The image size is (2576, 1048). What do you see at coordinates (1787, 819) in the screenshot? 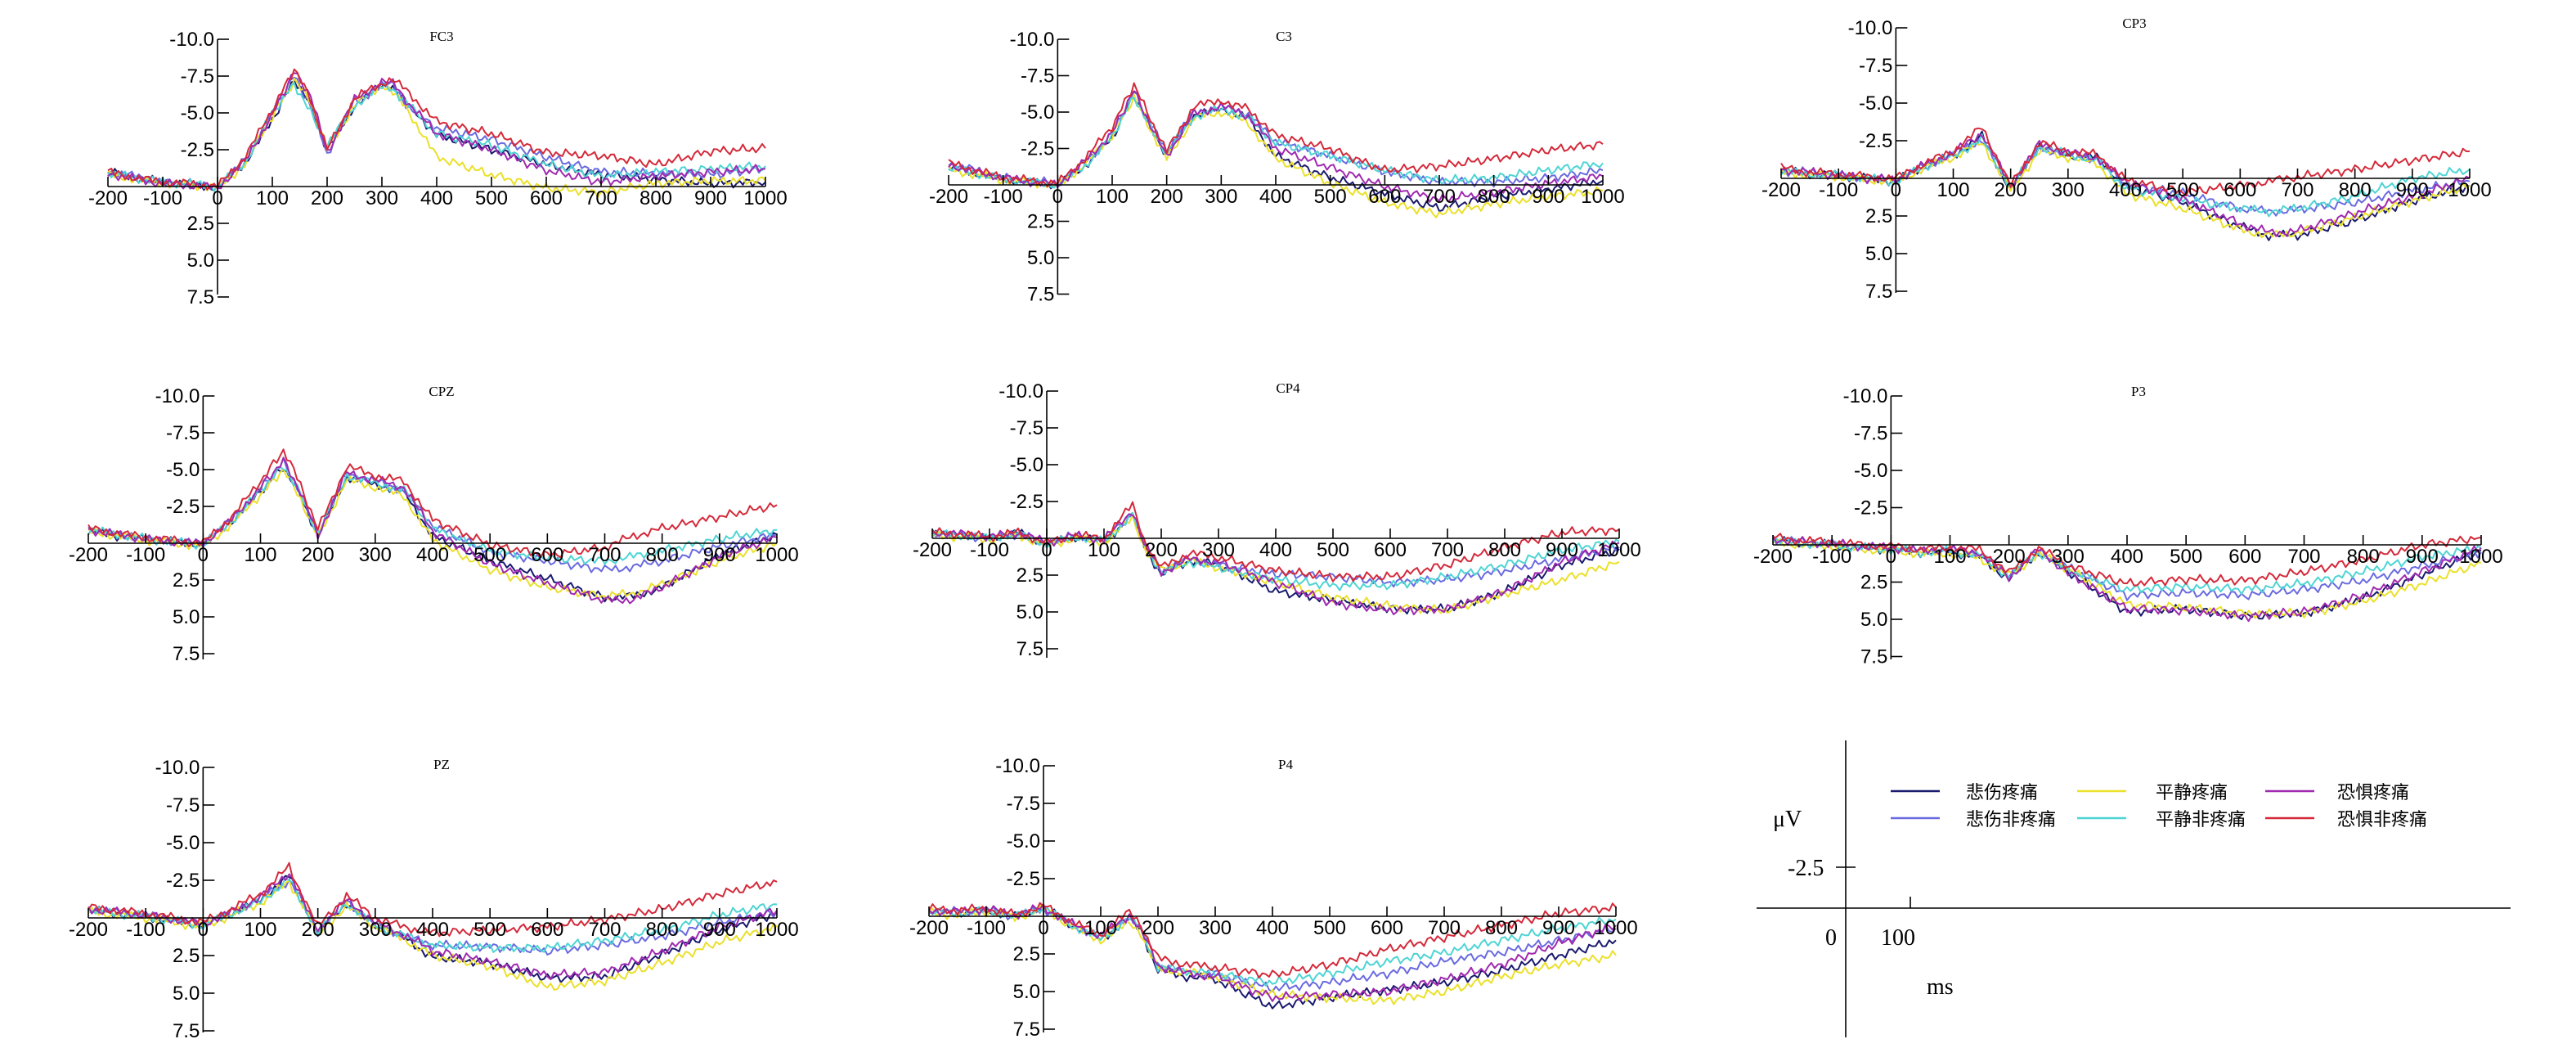
I see `scale-bar-y-label: μV` at bounding box center [1787, 819].